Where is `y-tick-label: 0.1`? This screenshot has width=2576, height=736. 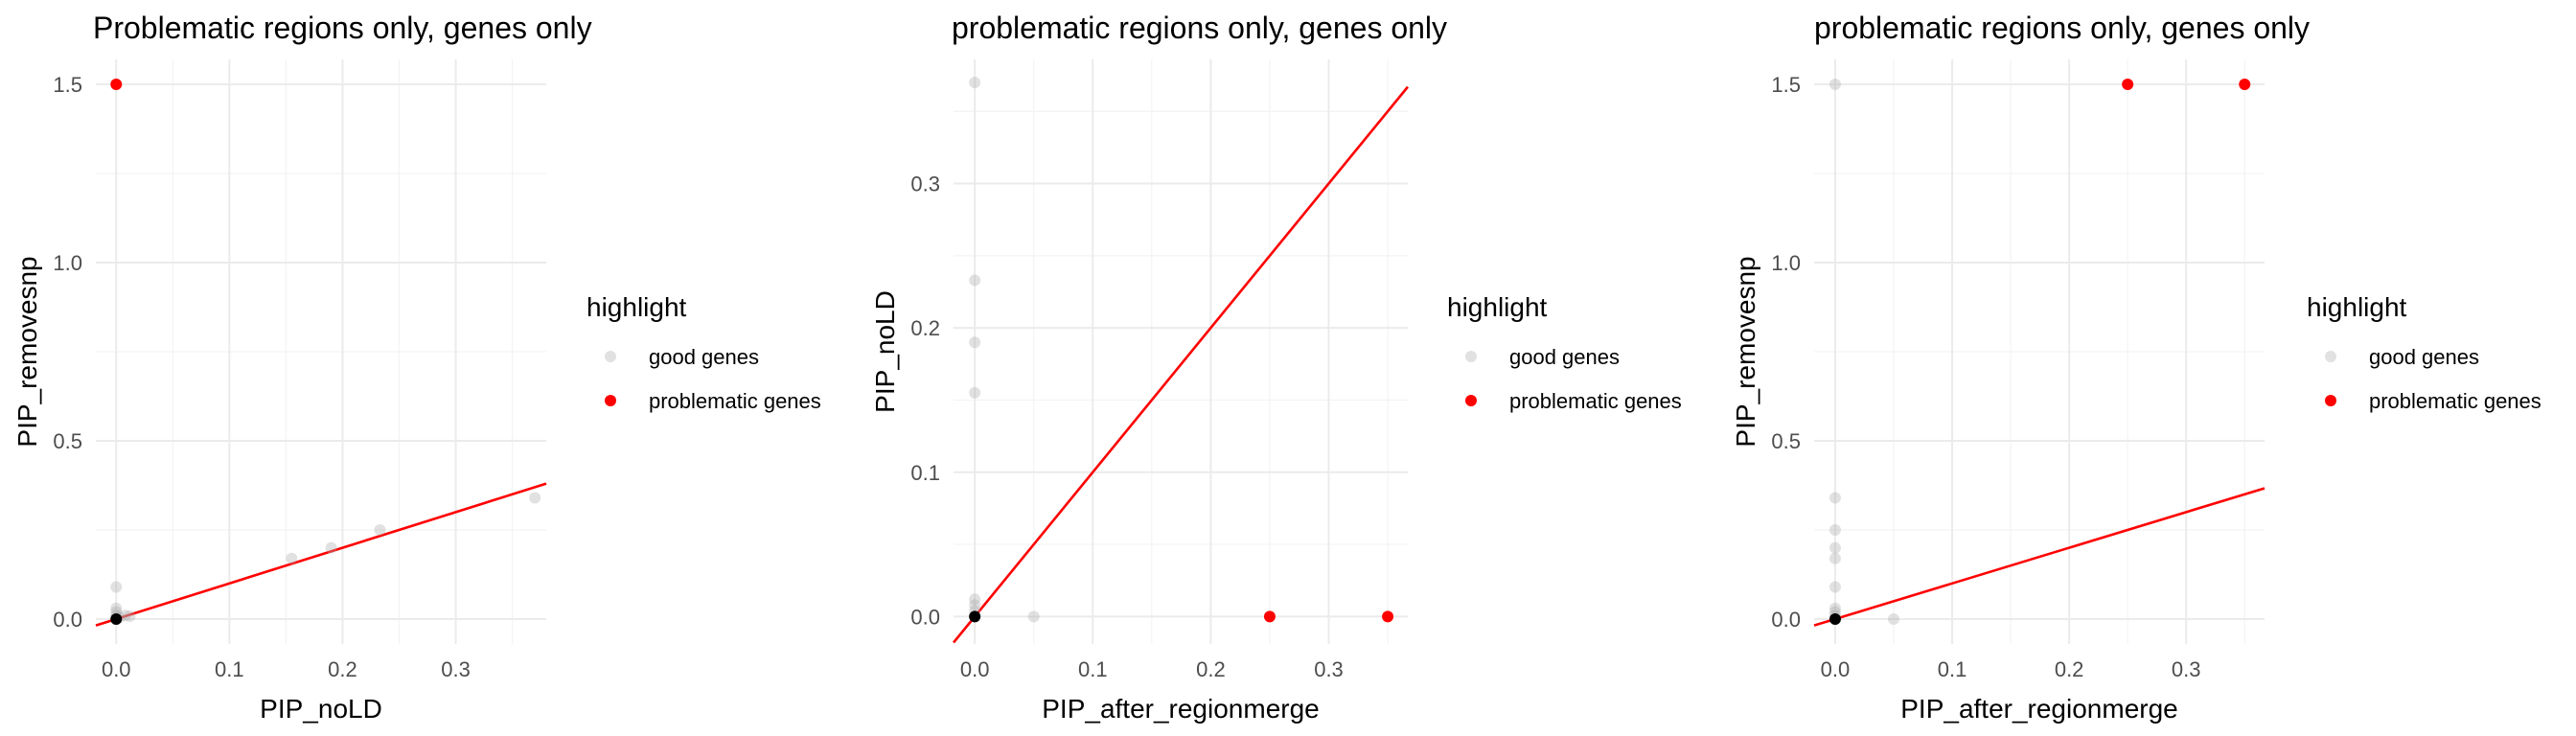 y-tick-label: 0.1 is located at coordinates (925, 473).